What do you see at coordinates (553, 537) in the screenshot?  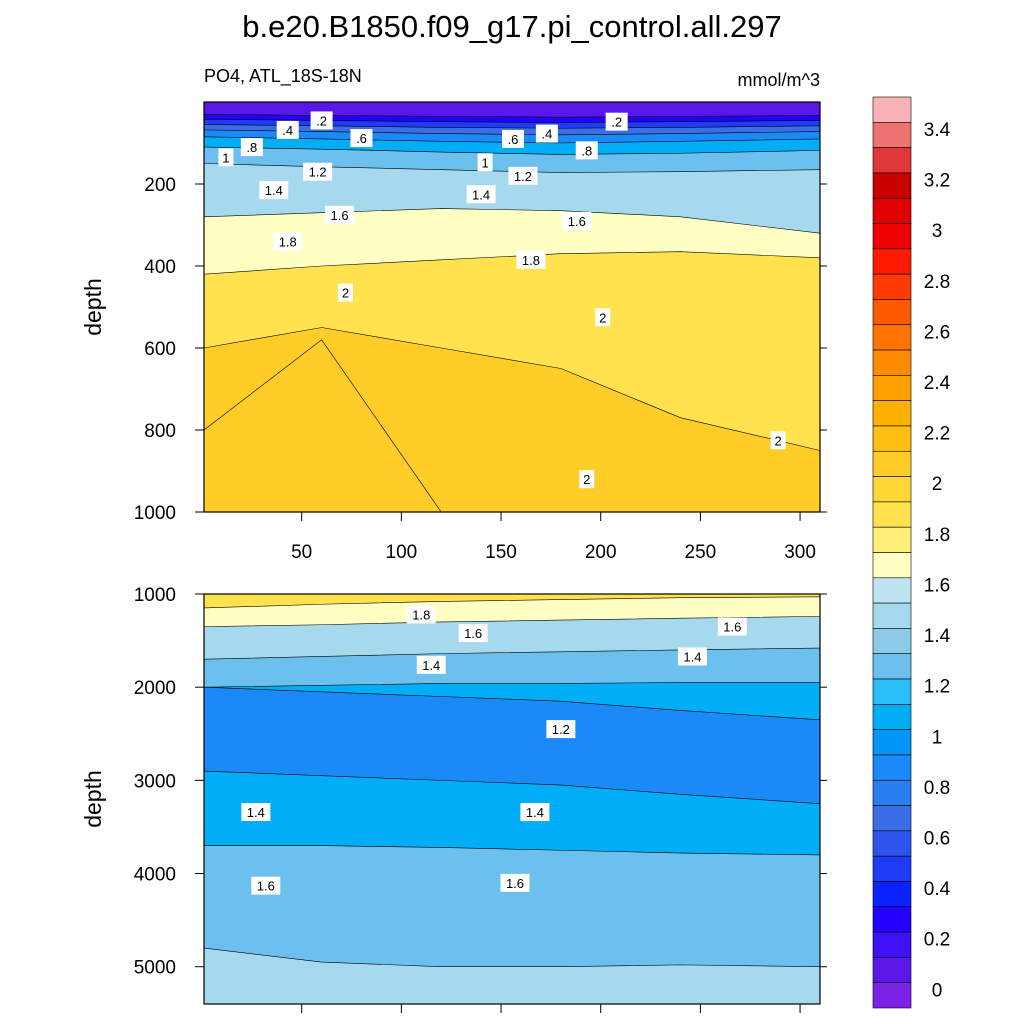 I see `upper-panel-x-ticks: 50 100 150 200 250 300` at bounding box center [553, 537].